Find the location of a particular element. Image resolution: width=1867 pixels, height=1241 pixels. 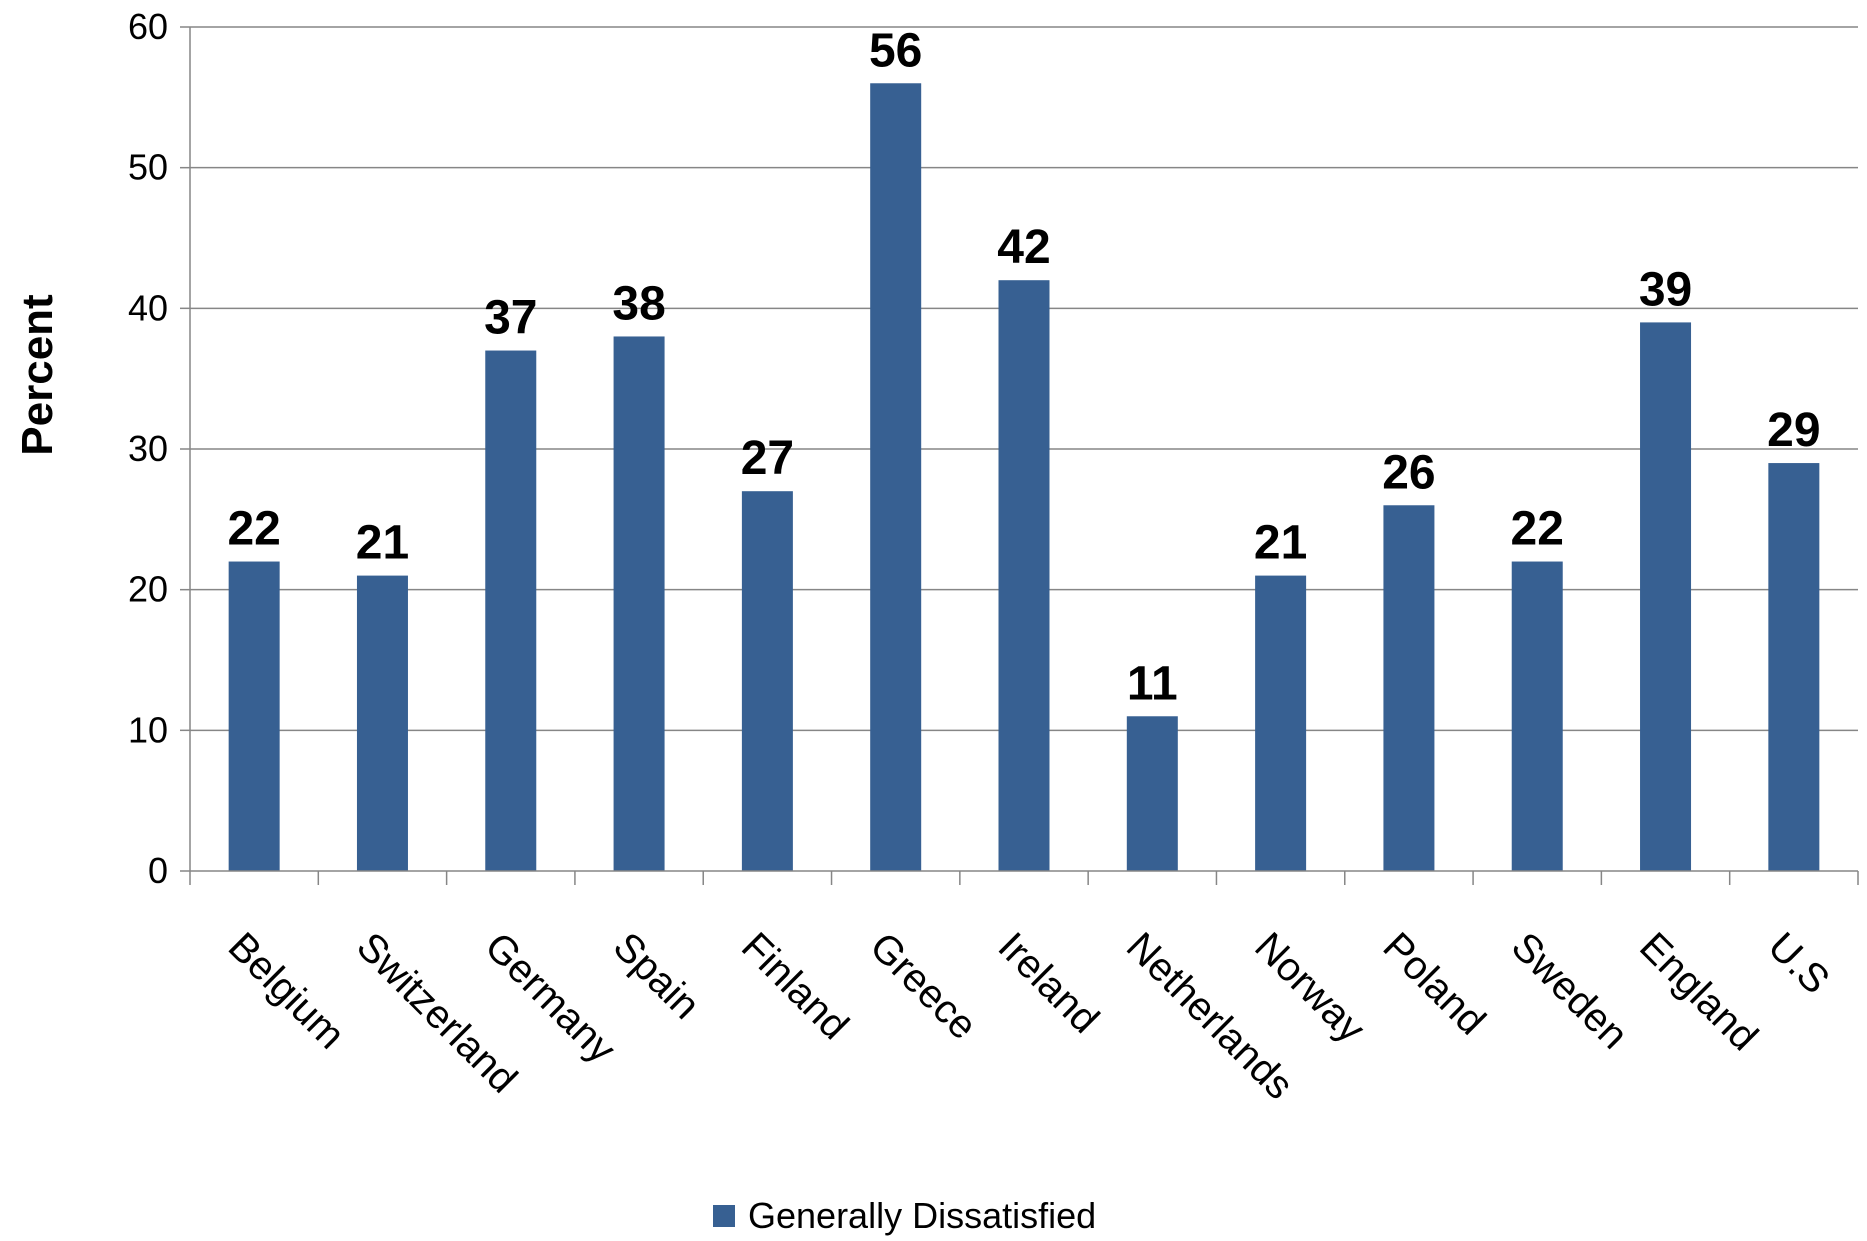

y-tick-label: 0 is located at coordinates (158, 870).